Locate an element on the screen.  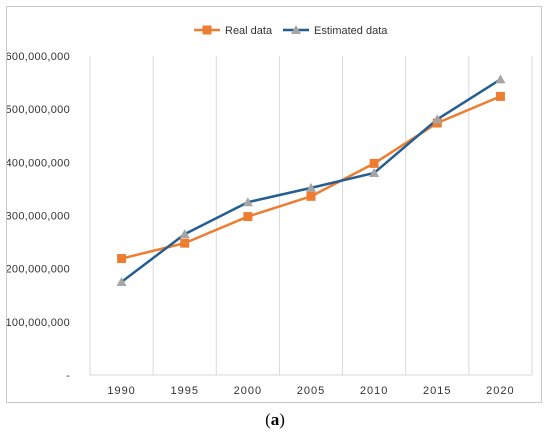
figure-caption: (a) is located at coordinates (275, 420).